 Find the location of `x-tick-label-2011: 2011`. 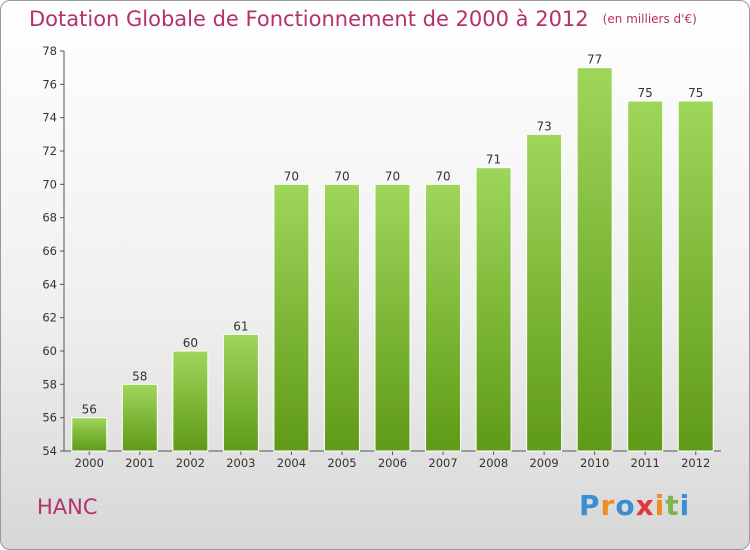

x-tick-label-2011: 2011 is located at coordinates (645, 463).